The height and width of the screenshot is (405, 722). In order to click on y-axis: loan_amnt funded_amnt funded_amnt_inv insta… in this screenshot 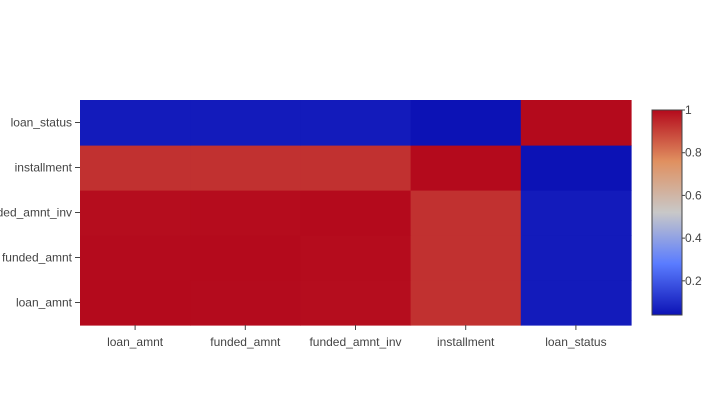, I will do `click(40, 213)`.